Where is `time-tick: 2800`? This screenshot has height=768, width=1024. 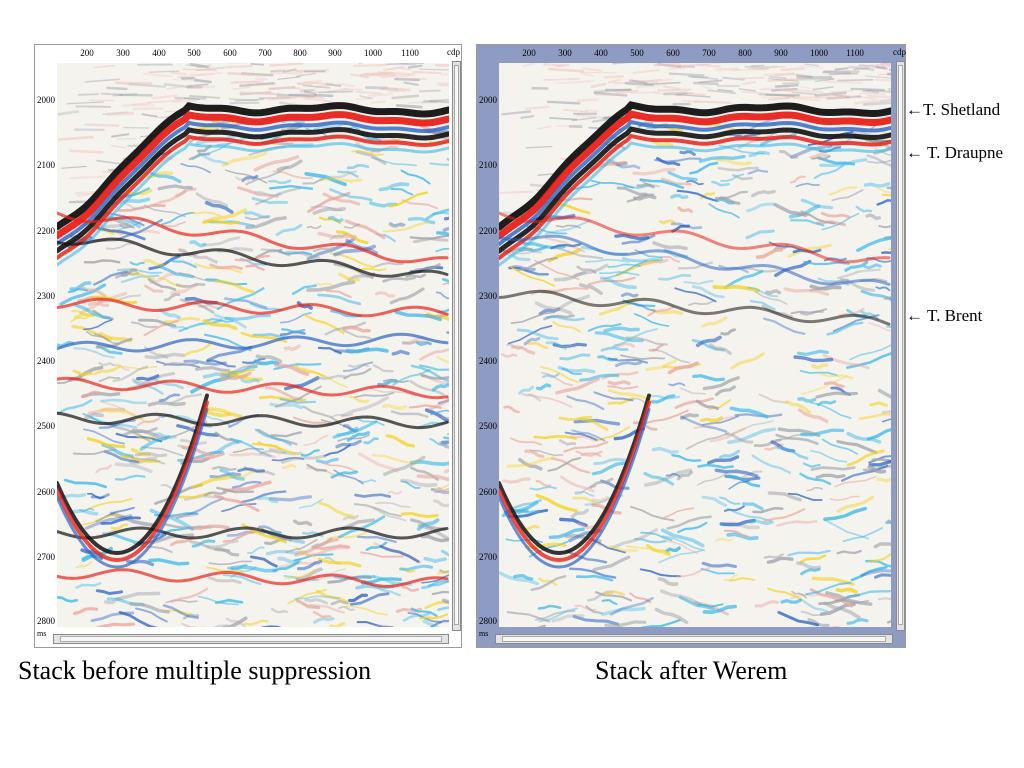
time-tick: 2800 is located at coordinates (46, 621).